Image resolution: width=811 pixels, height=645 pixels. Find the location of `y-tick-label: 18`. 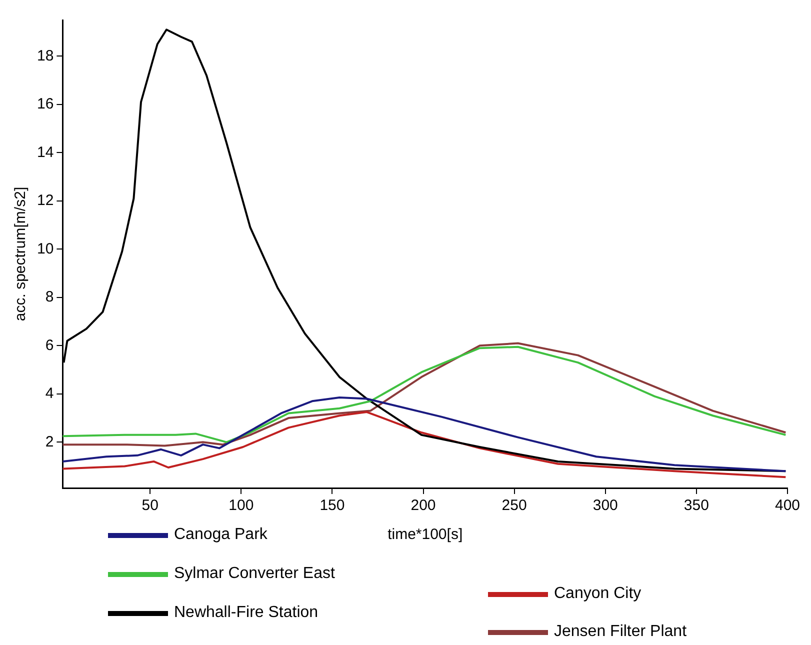

y-tick-label: 18 is located at coordinates (45, 55).